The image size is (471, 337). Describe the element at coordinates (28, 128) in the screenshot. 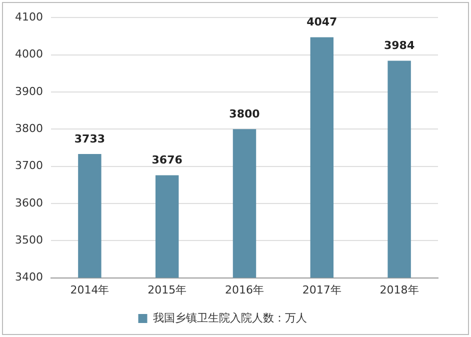

I see `y-tick-label: 3800` at that location.